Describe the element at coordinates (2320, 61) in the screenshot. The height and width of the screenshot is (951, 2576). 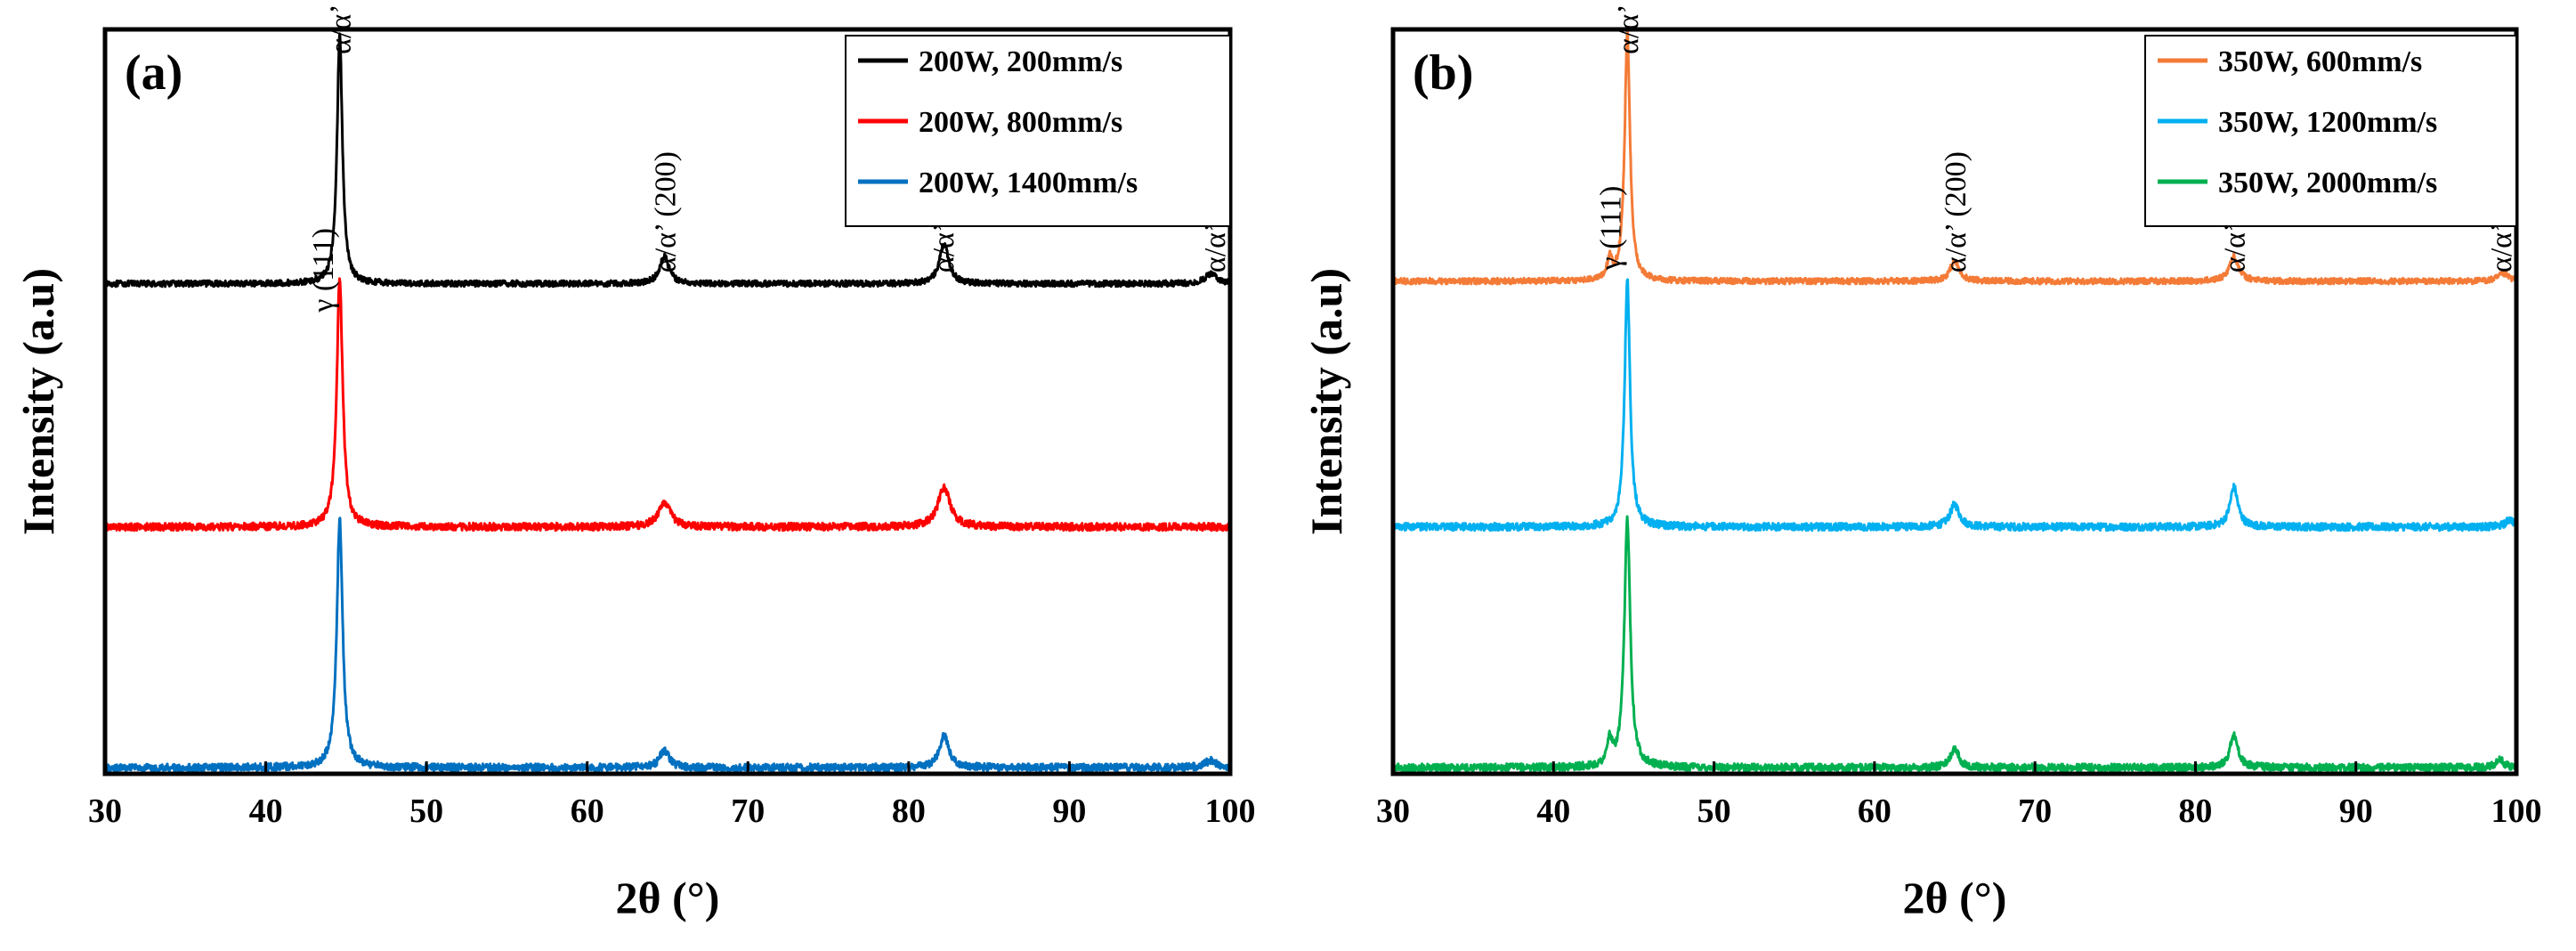
I see `legend-entry: 350W, 600mm/s` at that location.